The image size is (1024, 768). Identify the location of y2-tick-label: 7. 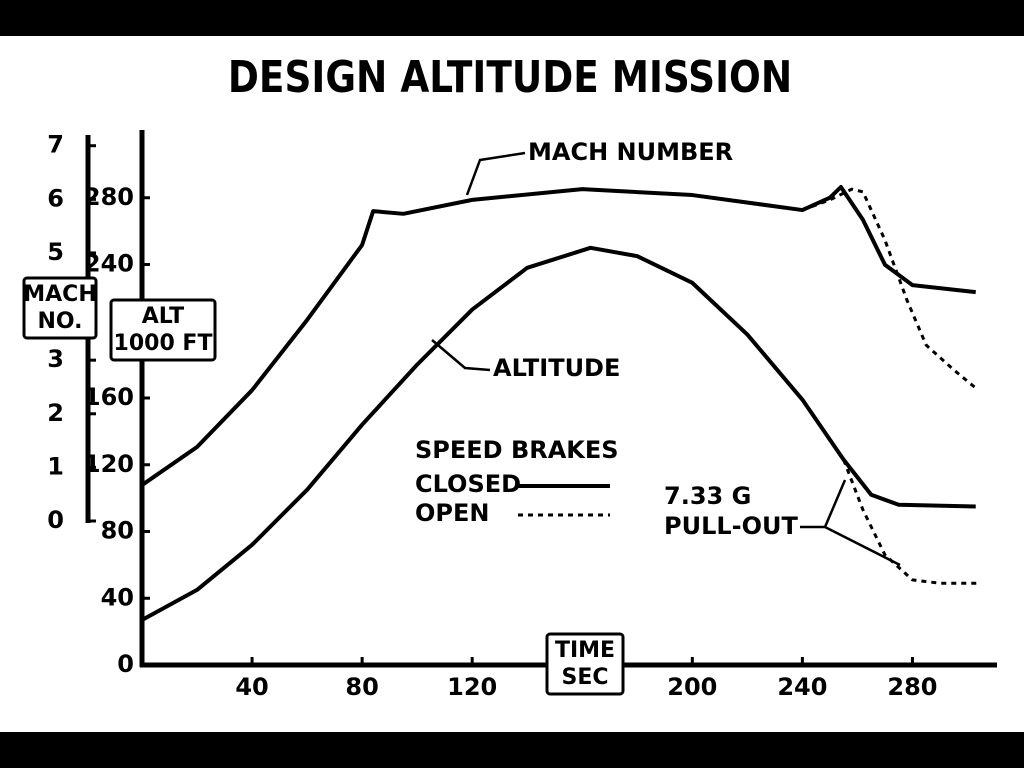
(55, 145).